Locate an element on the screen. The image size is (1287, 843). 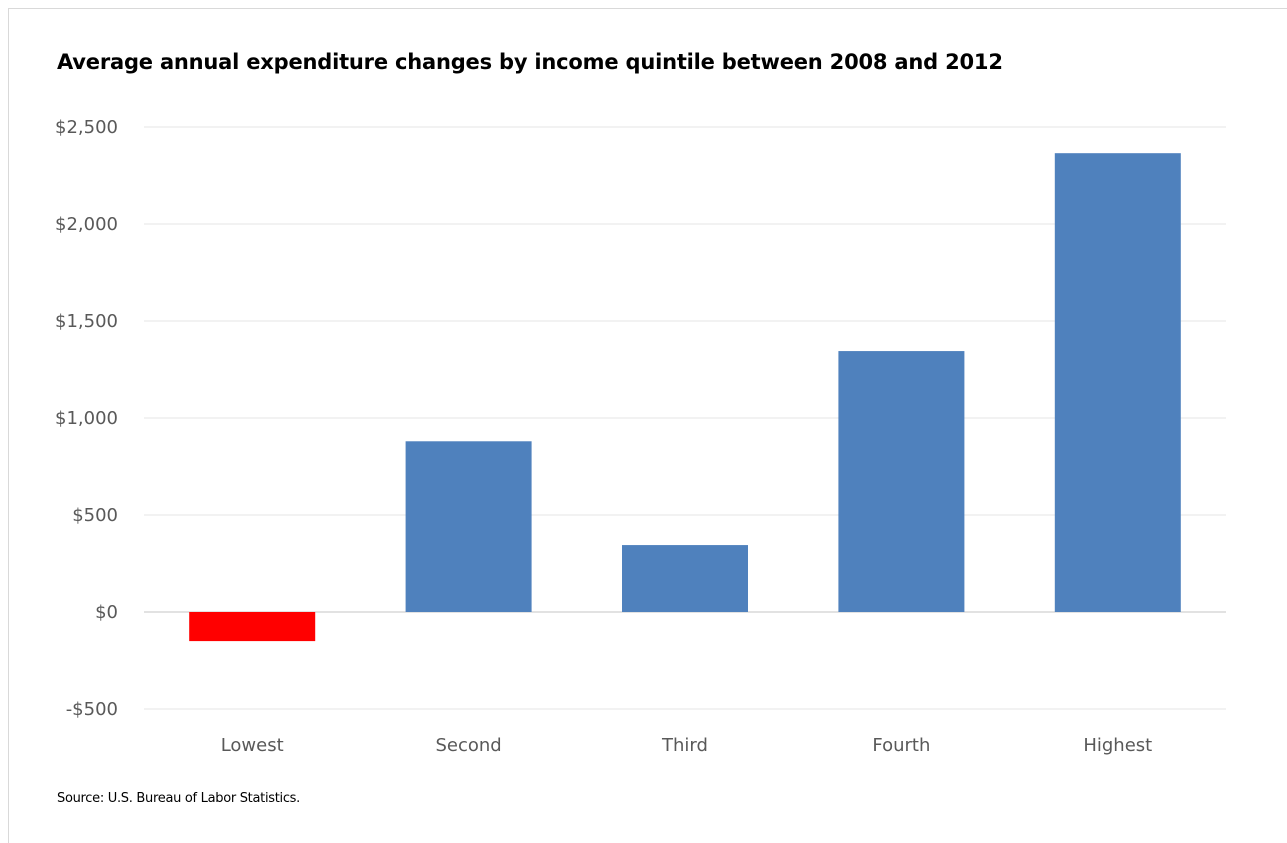
x-category-label: Lowest is located at coordinates (252, 745).